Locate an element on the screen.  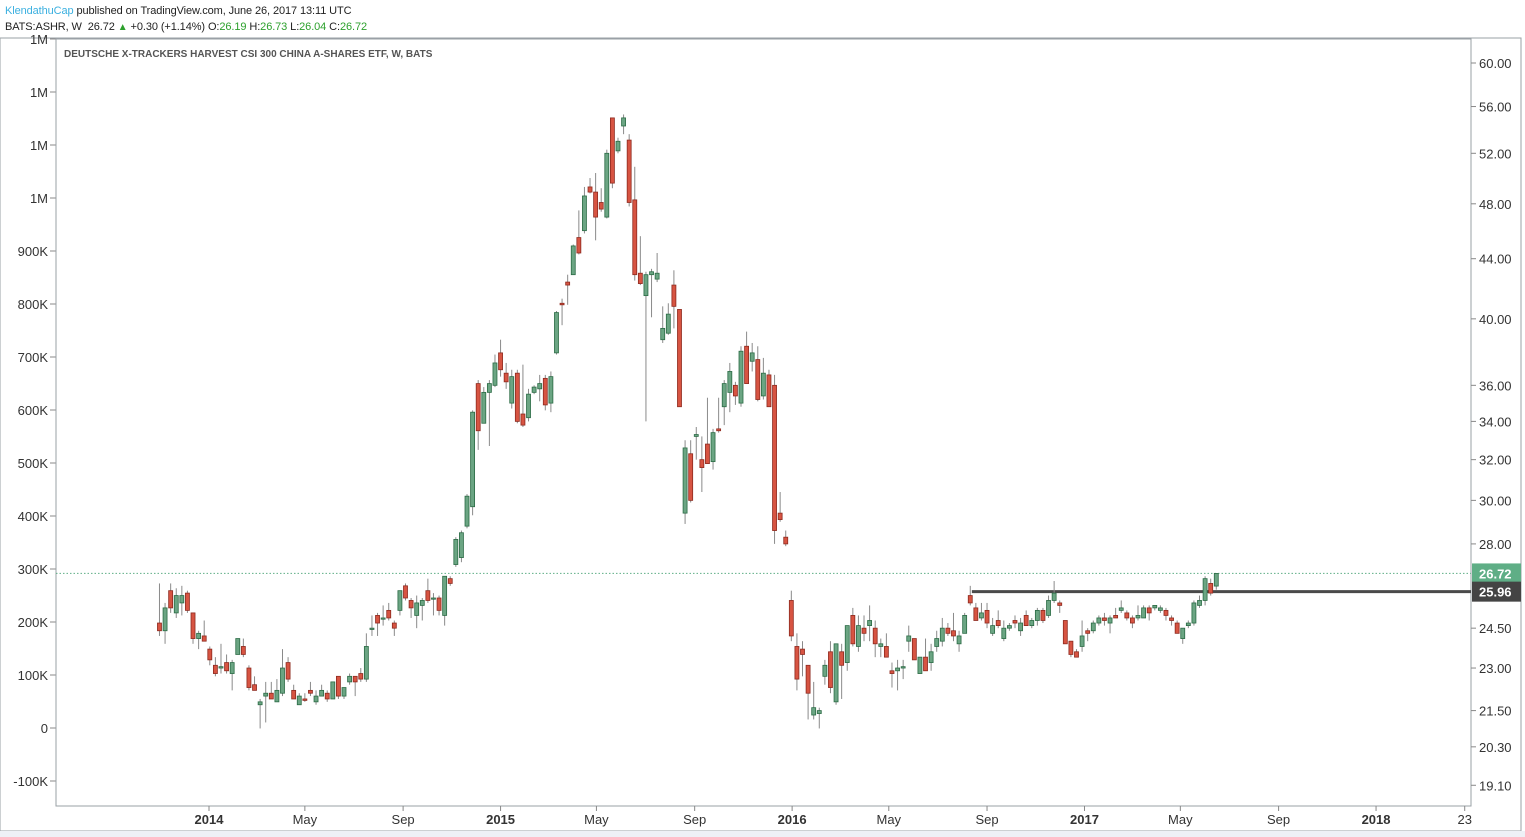
volume-tick-label: 1M is located at coordinates (39, 92).